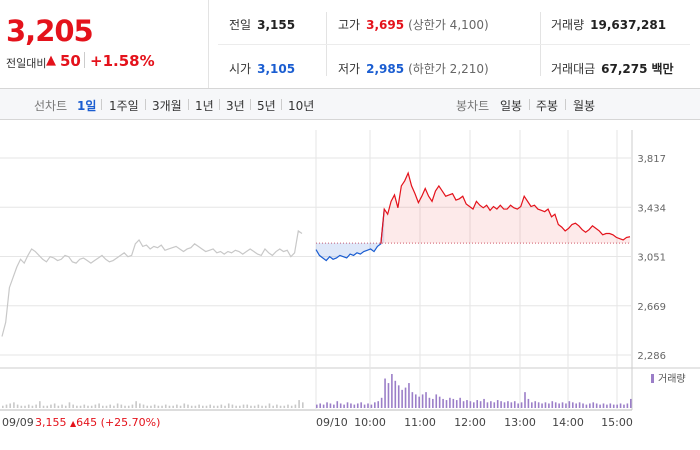  Describe the element at coordinates (235, 106) in the screenshot. I see `period-tab-3y: 3년` at that location.